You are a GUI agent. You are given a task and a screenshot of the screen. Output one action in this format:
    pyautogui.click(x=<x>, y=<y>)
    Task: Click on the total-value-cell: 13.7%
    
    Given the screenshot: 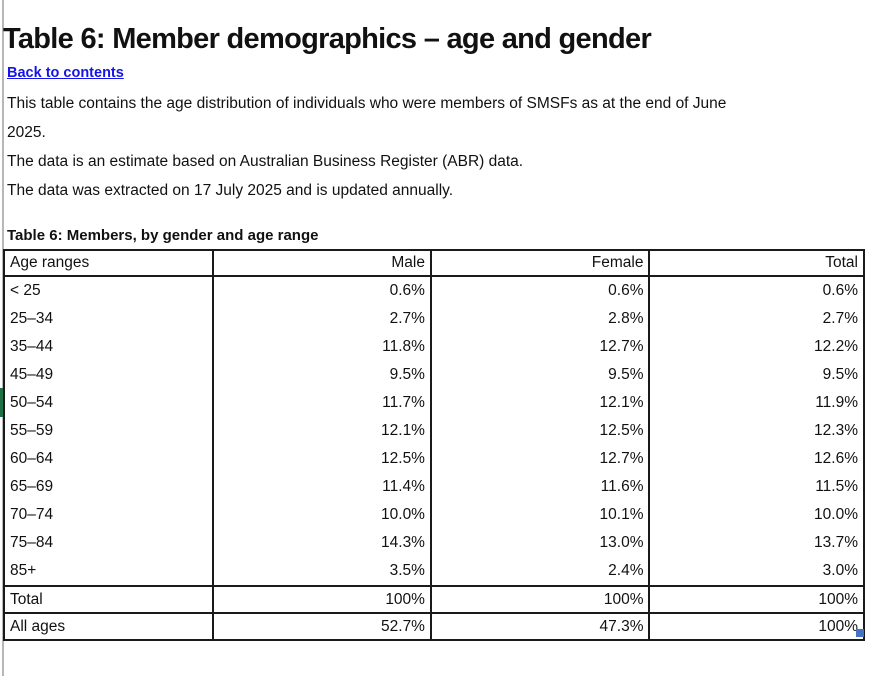 What is the action you would take?
    pyautogui.click(x=756, y=543)
    